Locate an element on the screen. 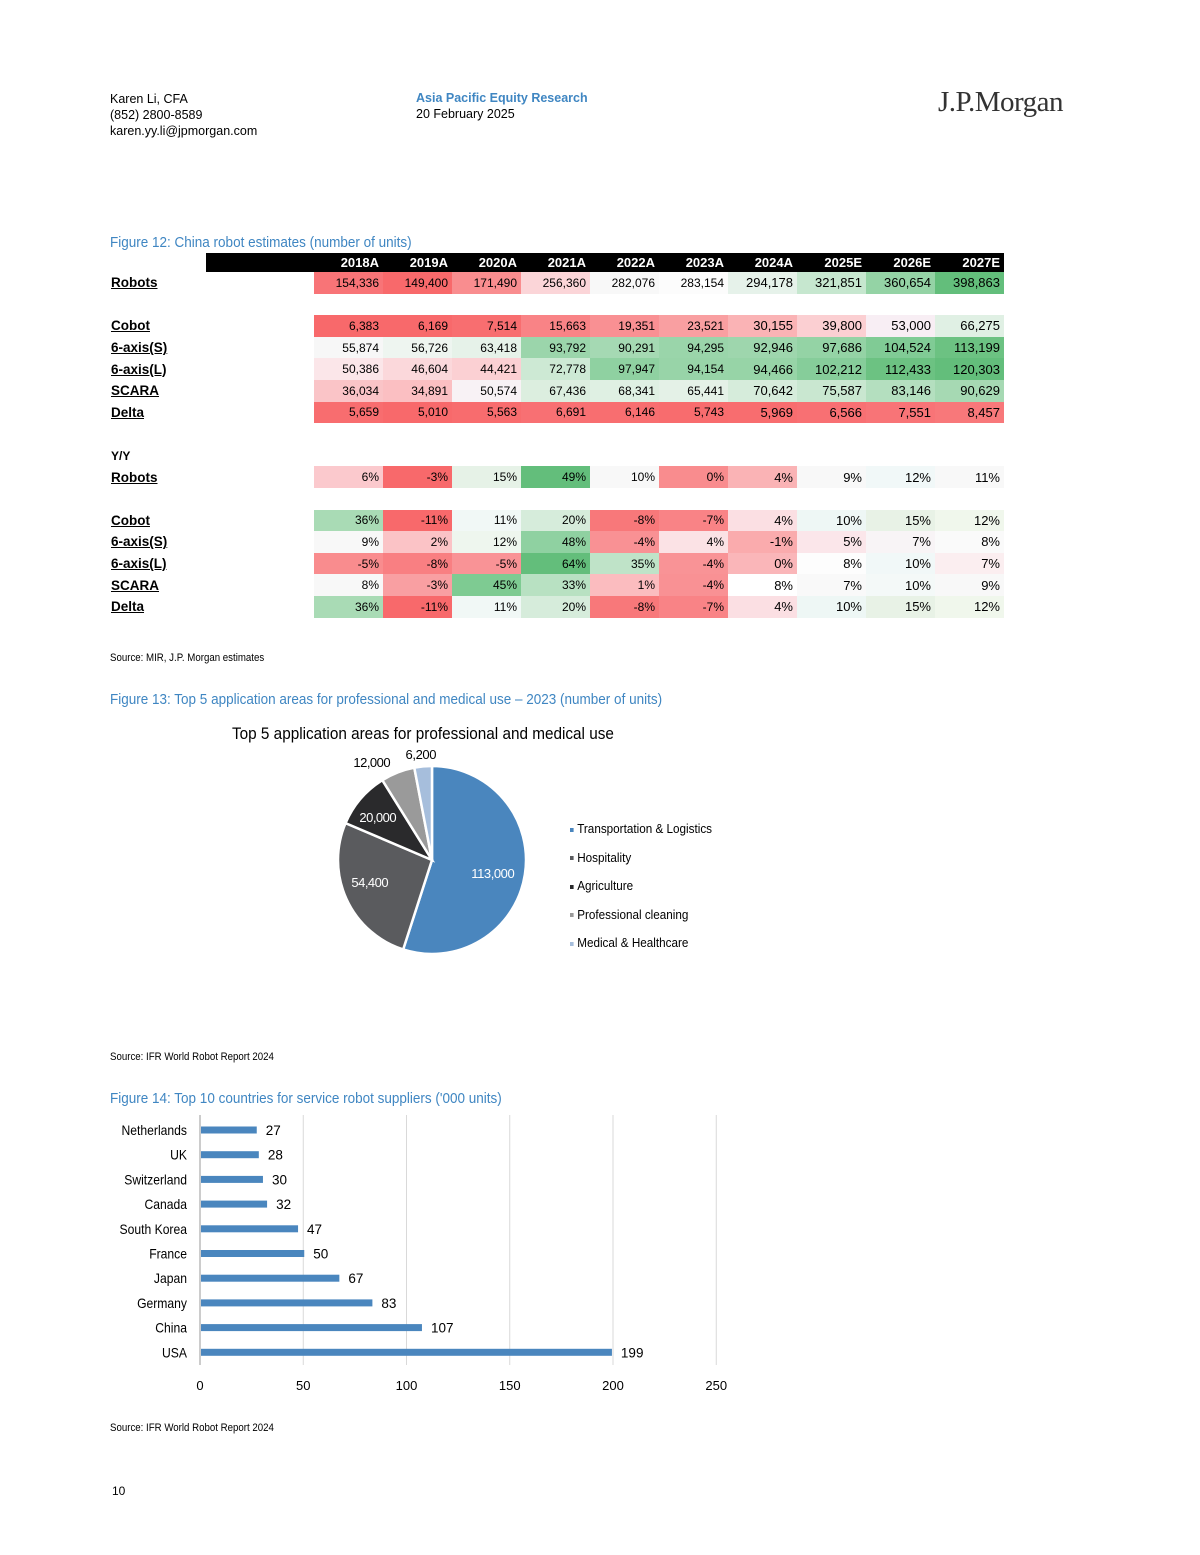 The width and height of the screenshot is (1200, 1555). legend-label: Transportation & Logistics is located at coordinates (645, 828).